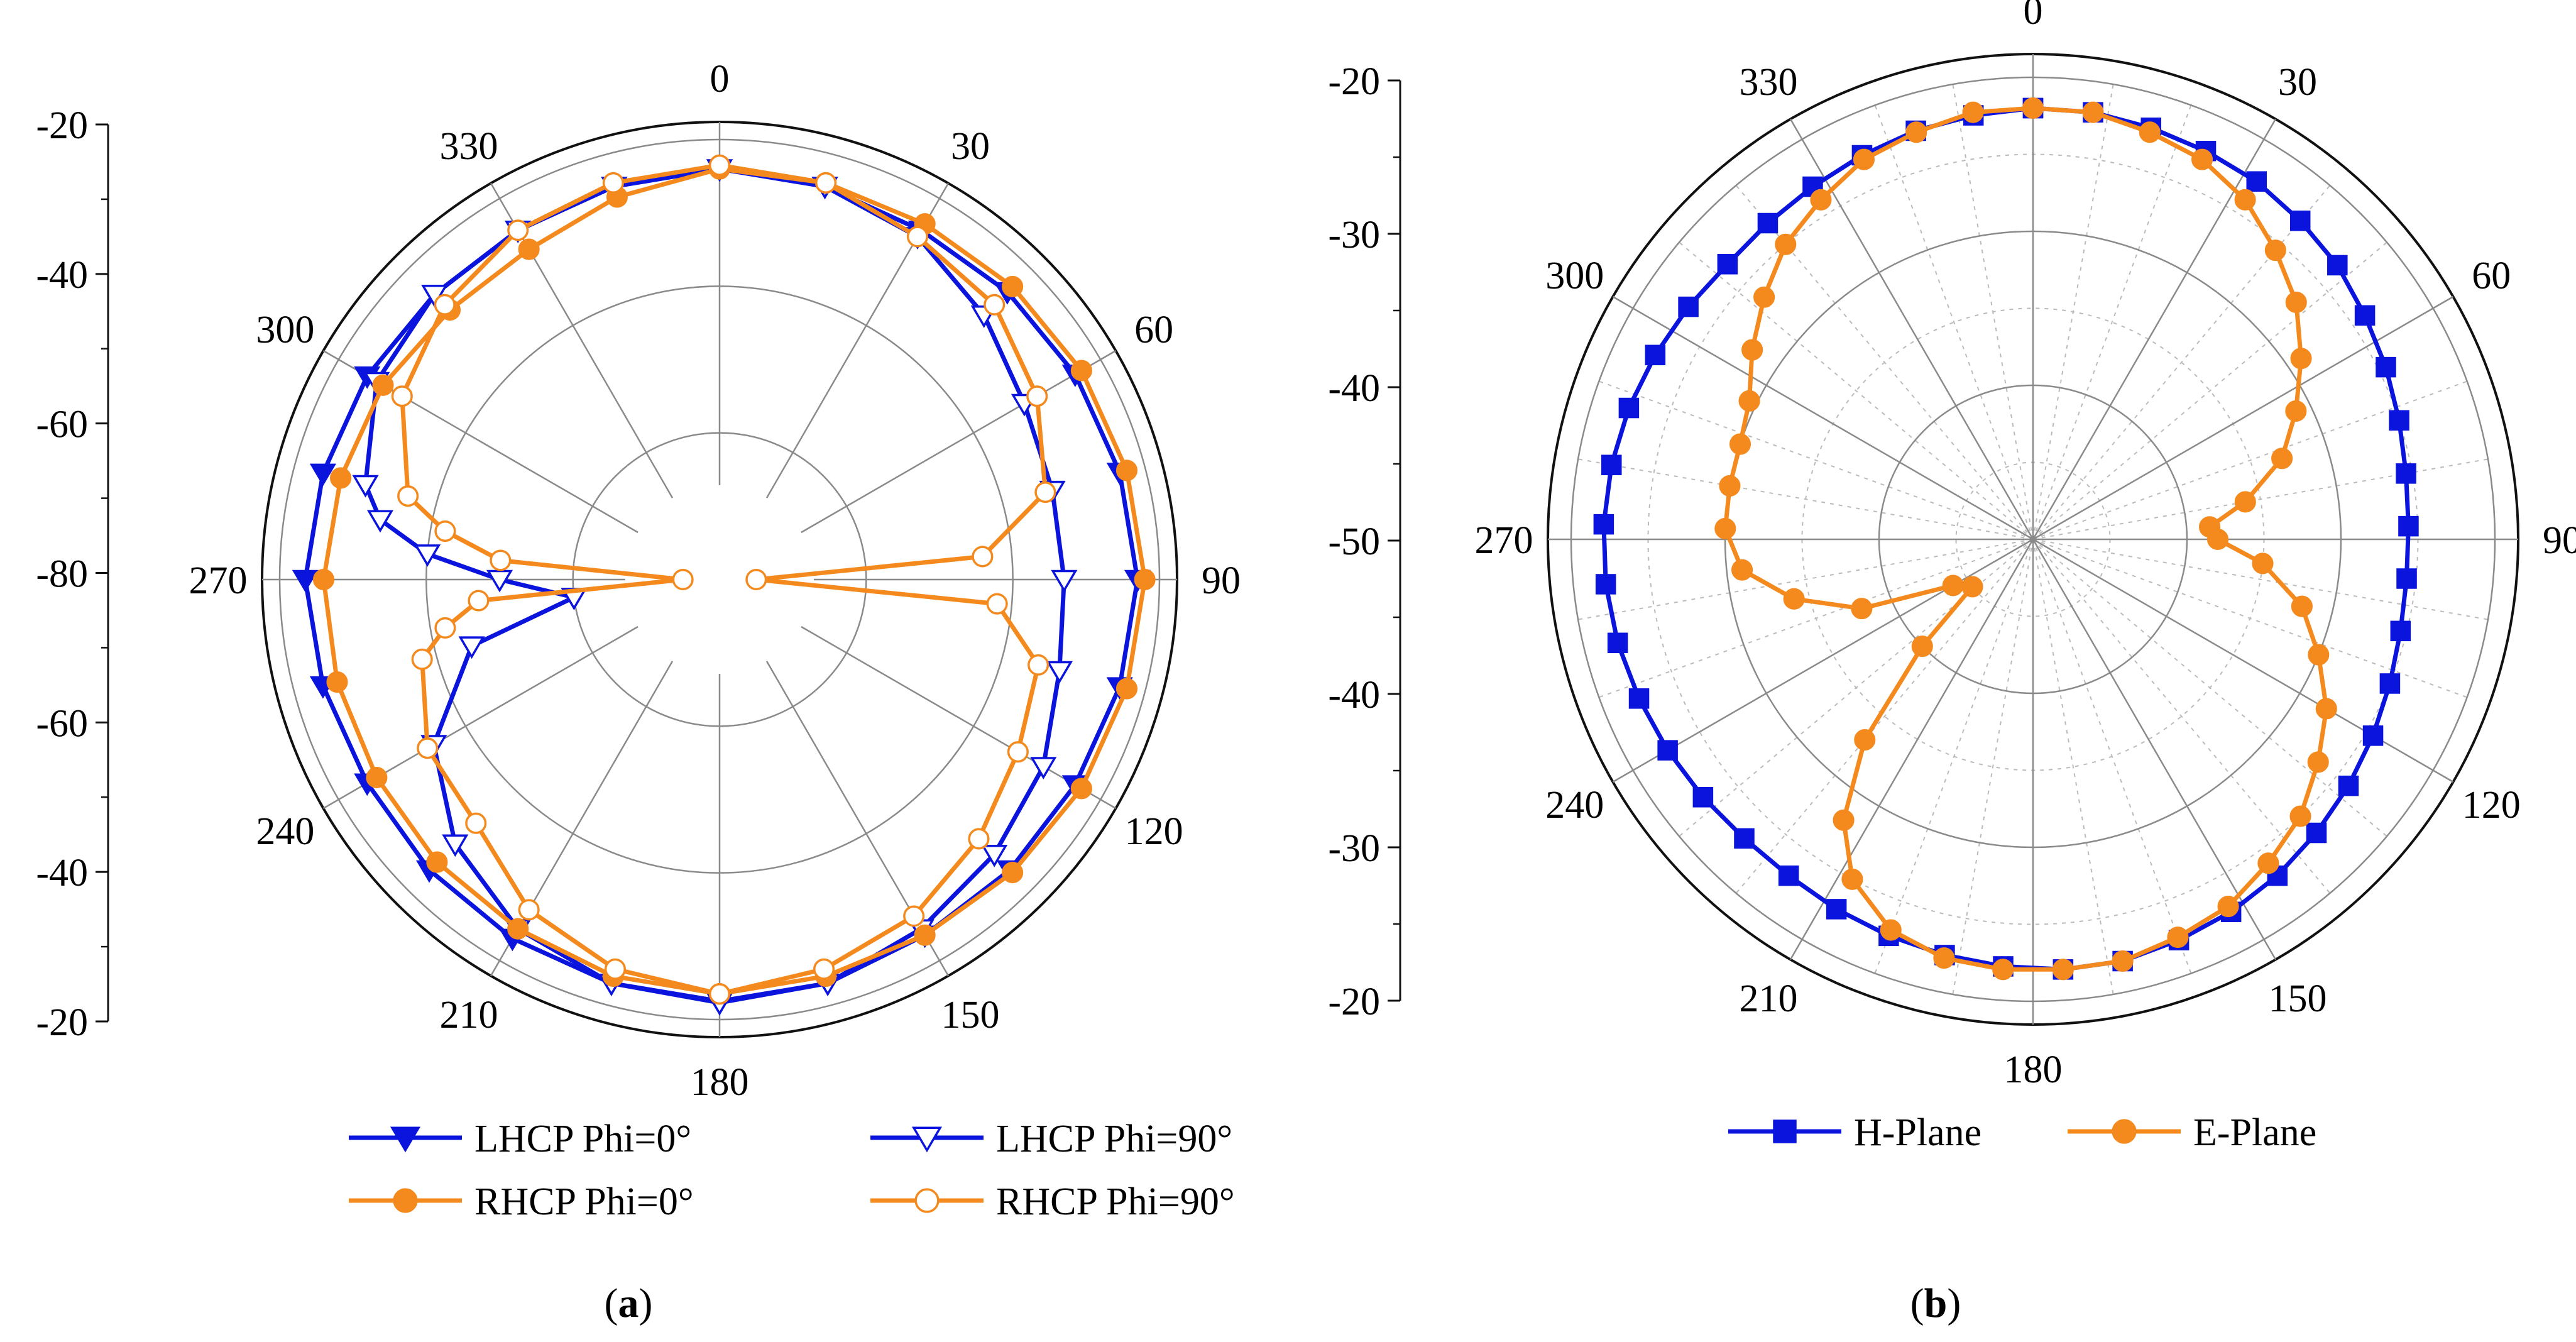 Image resolution: width=2576 pixels, height=1342 pixels. I want to click on legend-label: RHCP Phi=0°, so click(584, 1201).